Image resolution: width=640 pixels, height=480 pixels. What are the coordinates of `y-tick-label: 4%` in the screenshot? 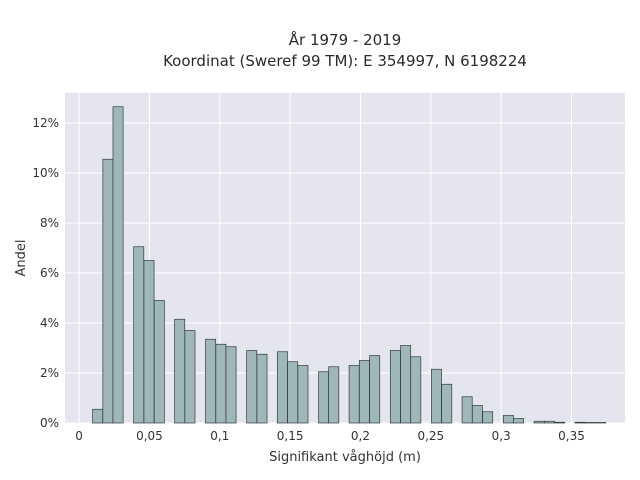 It's located at (49, 323).